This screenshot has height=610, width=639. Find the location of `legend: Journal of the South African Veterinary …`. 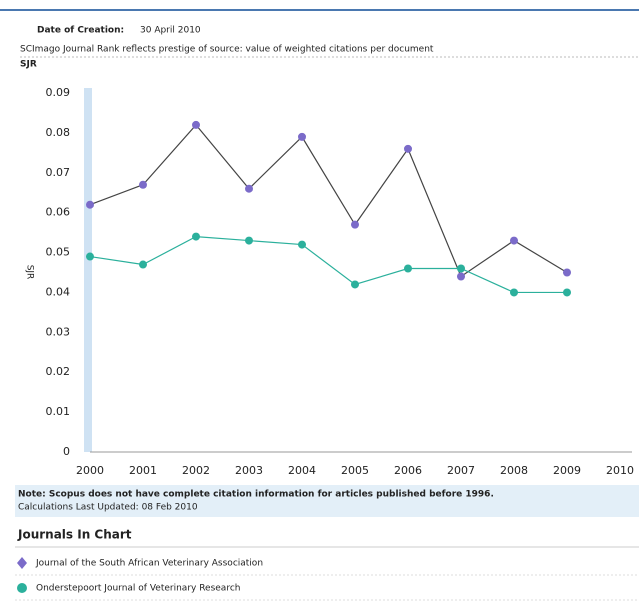

legend: Journal of the South African Veterinary … is located at coordinates (327, 579).